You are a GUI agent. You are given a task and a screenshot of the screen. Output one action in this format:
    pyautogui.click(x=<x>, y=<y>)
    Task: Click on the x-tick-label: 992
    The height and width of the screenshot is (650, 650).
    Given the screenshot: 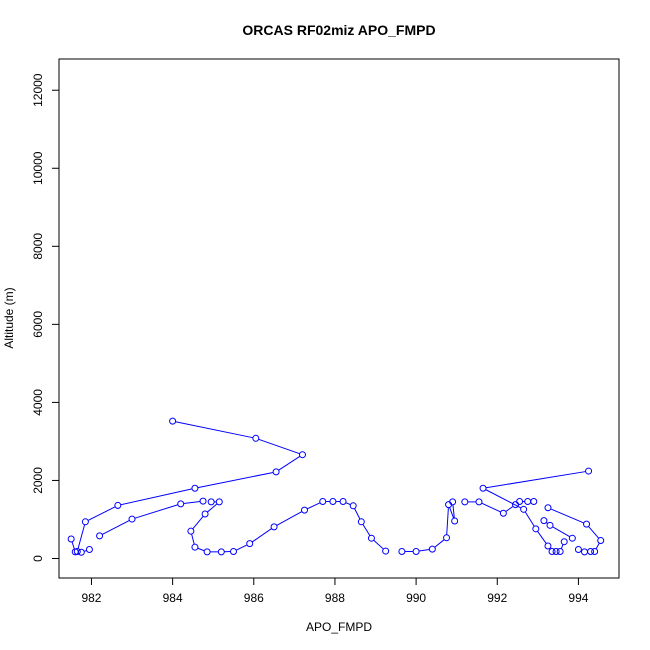 What is the action you would take?
    pyautogui.click(x=497, y=598)
    